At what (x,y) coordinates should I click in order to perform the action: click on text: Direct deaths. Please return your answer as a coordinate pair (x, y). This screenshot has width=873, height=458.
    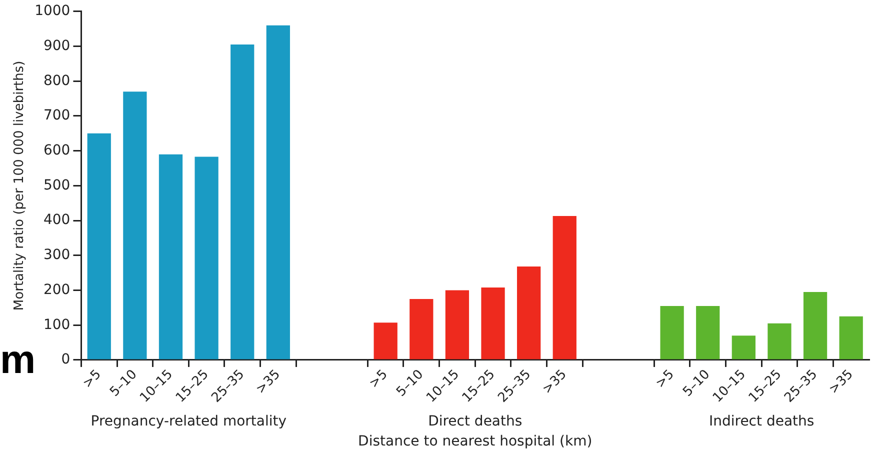
    Looking at the image, I should click on (475, 422).